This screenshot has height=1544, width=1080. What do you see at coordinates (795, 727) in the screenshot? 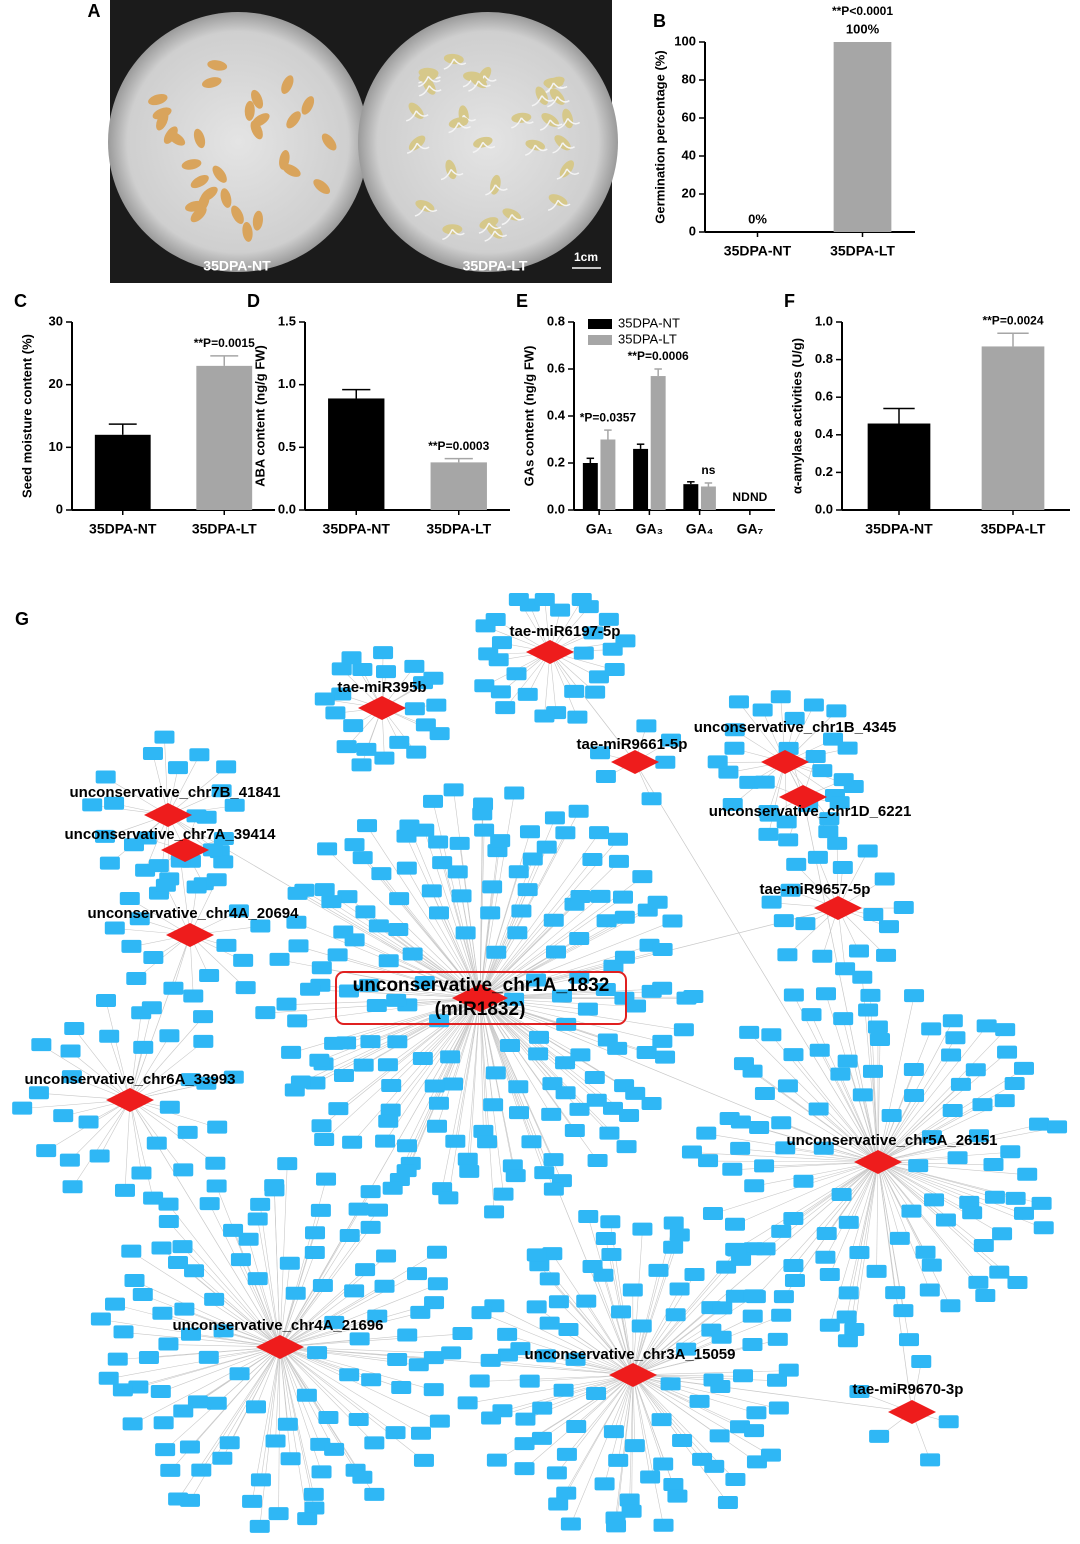
I see `hub-label: unconservative_chr1B_4345` at bounding box center [795, 727].